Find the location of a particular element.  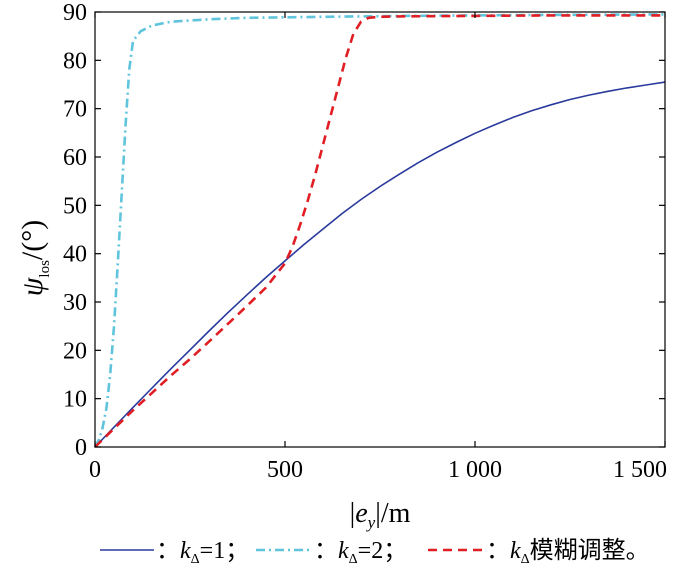

x-axis-label-unit: /m is located at coordinates (396, 513).